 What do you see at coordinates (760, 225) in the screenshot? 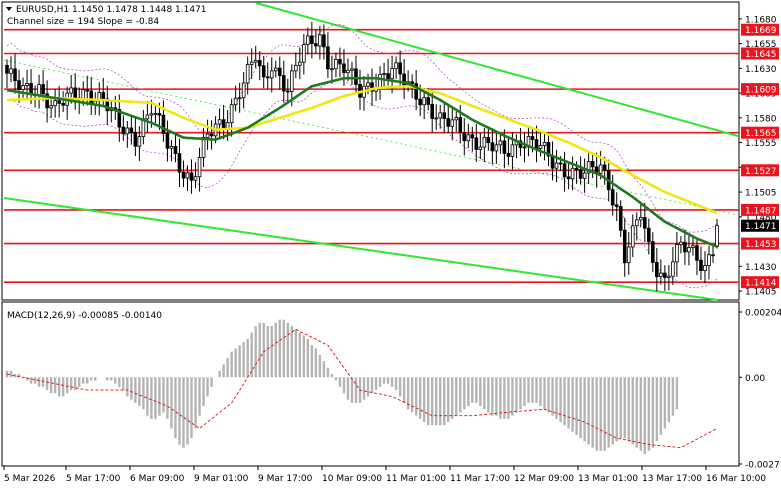
I see `current-price-badge` at bounding box center [760, 225].